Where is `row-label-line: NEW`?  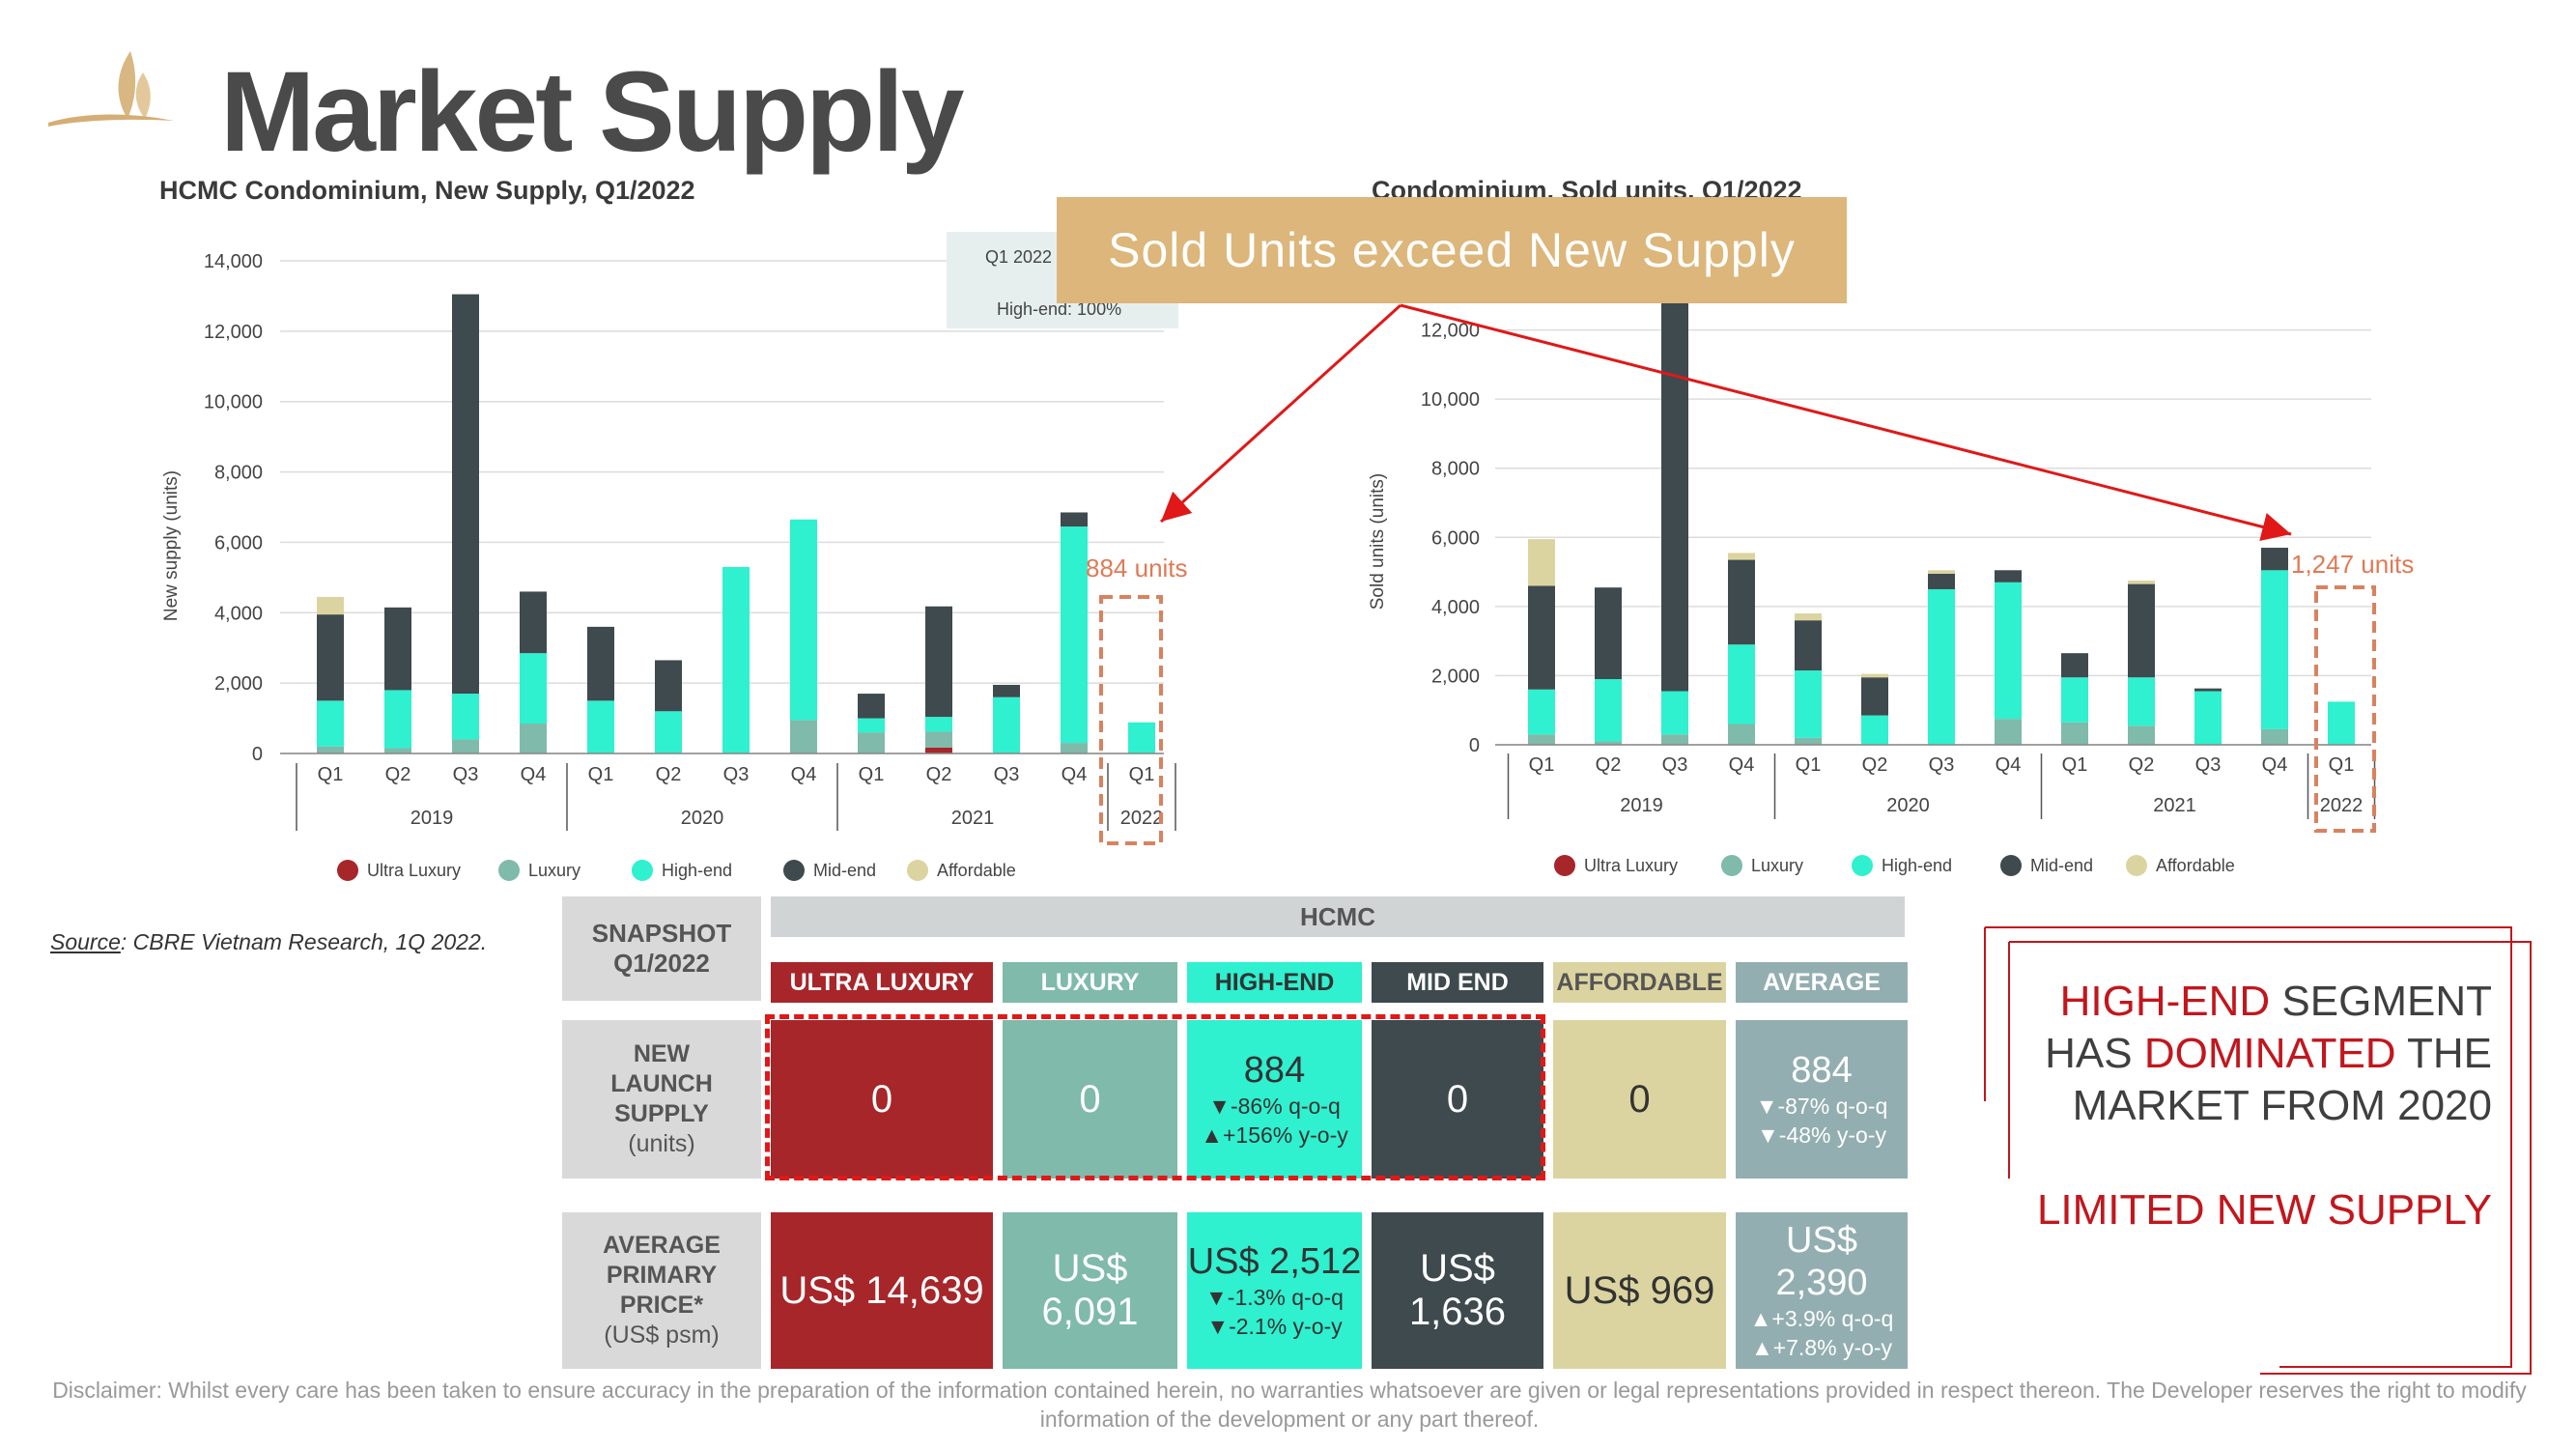
row-label-line: NEW is located at coordinates (662, 1053).